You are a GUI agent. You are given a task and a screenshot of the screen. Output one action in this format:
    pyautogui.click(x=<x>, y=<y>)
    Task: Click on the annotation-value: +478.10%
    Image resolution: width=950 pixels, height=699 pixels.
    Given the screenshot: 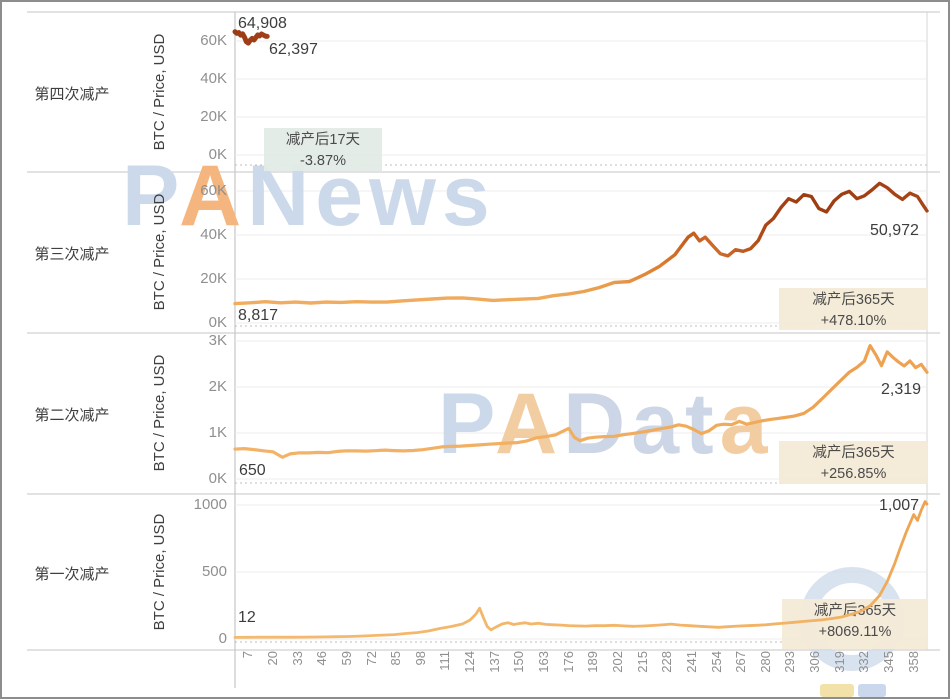 What is the action you would take?
    pyautogui.click(x=853, y=321)
    